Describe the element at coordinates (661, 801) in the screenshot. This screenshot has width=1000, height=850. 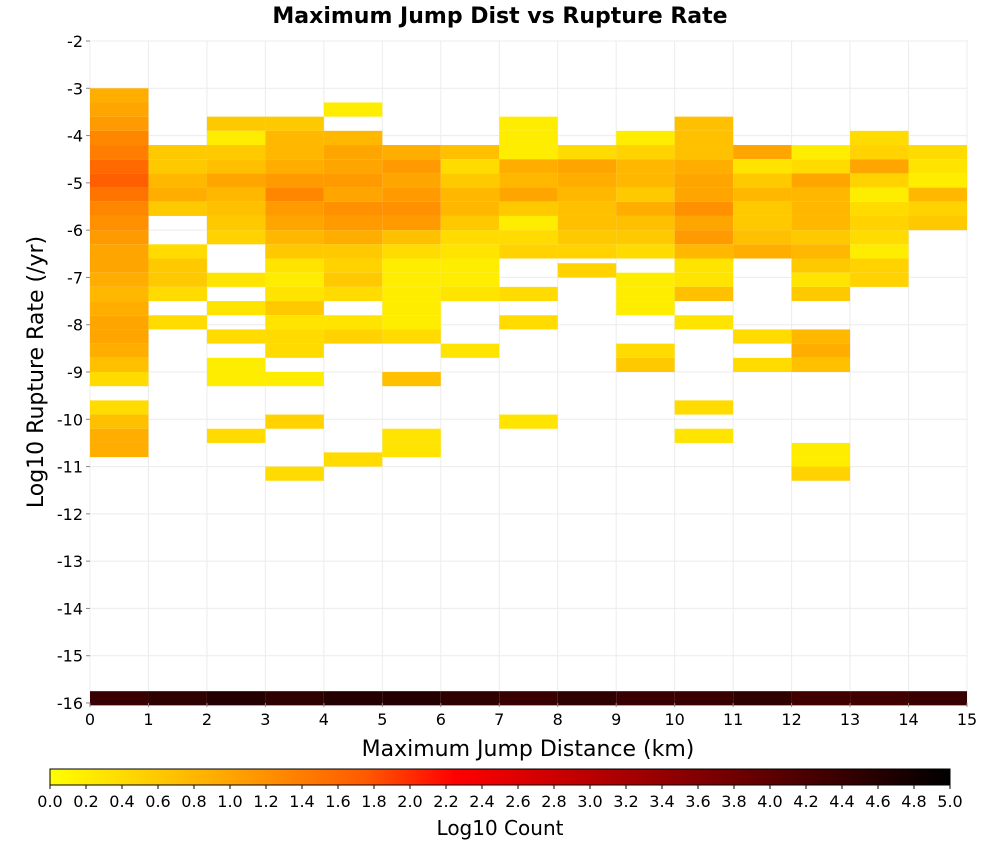
I see `colorbar-tick-label: 3.4` at that location.